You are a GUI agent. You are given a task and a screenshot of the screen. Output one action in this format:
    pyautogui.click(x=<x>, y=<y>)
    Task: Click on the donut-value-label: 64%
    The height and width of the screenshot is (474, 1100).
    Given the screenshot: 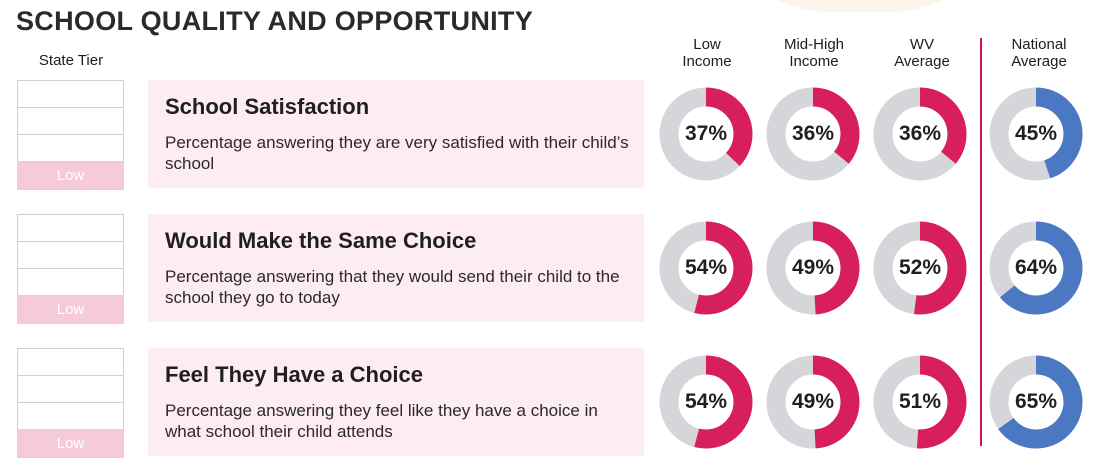 What is the action you would take?
    pyautogui.click(x=1036, y=267)
    